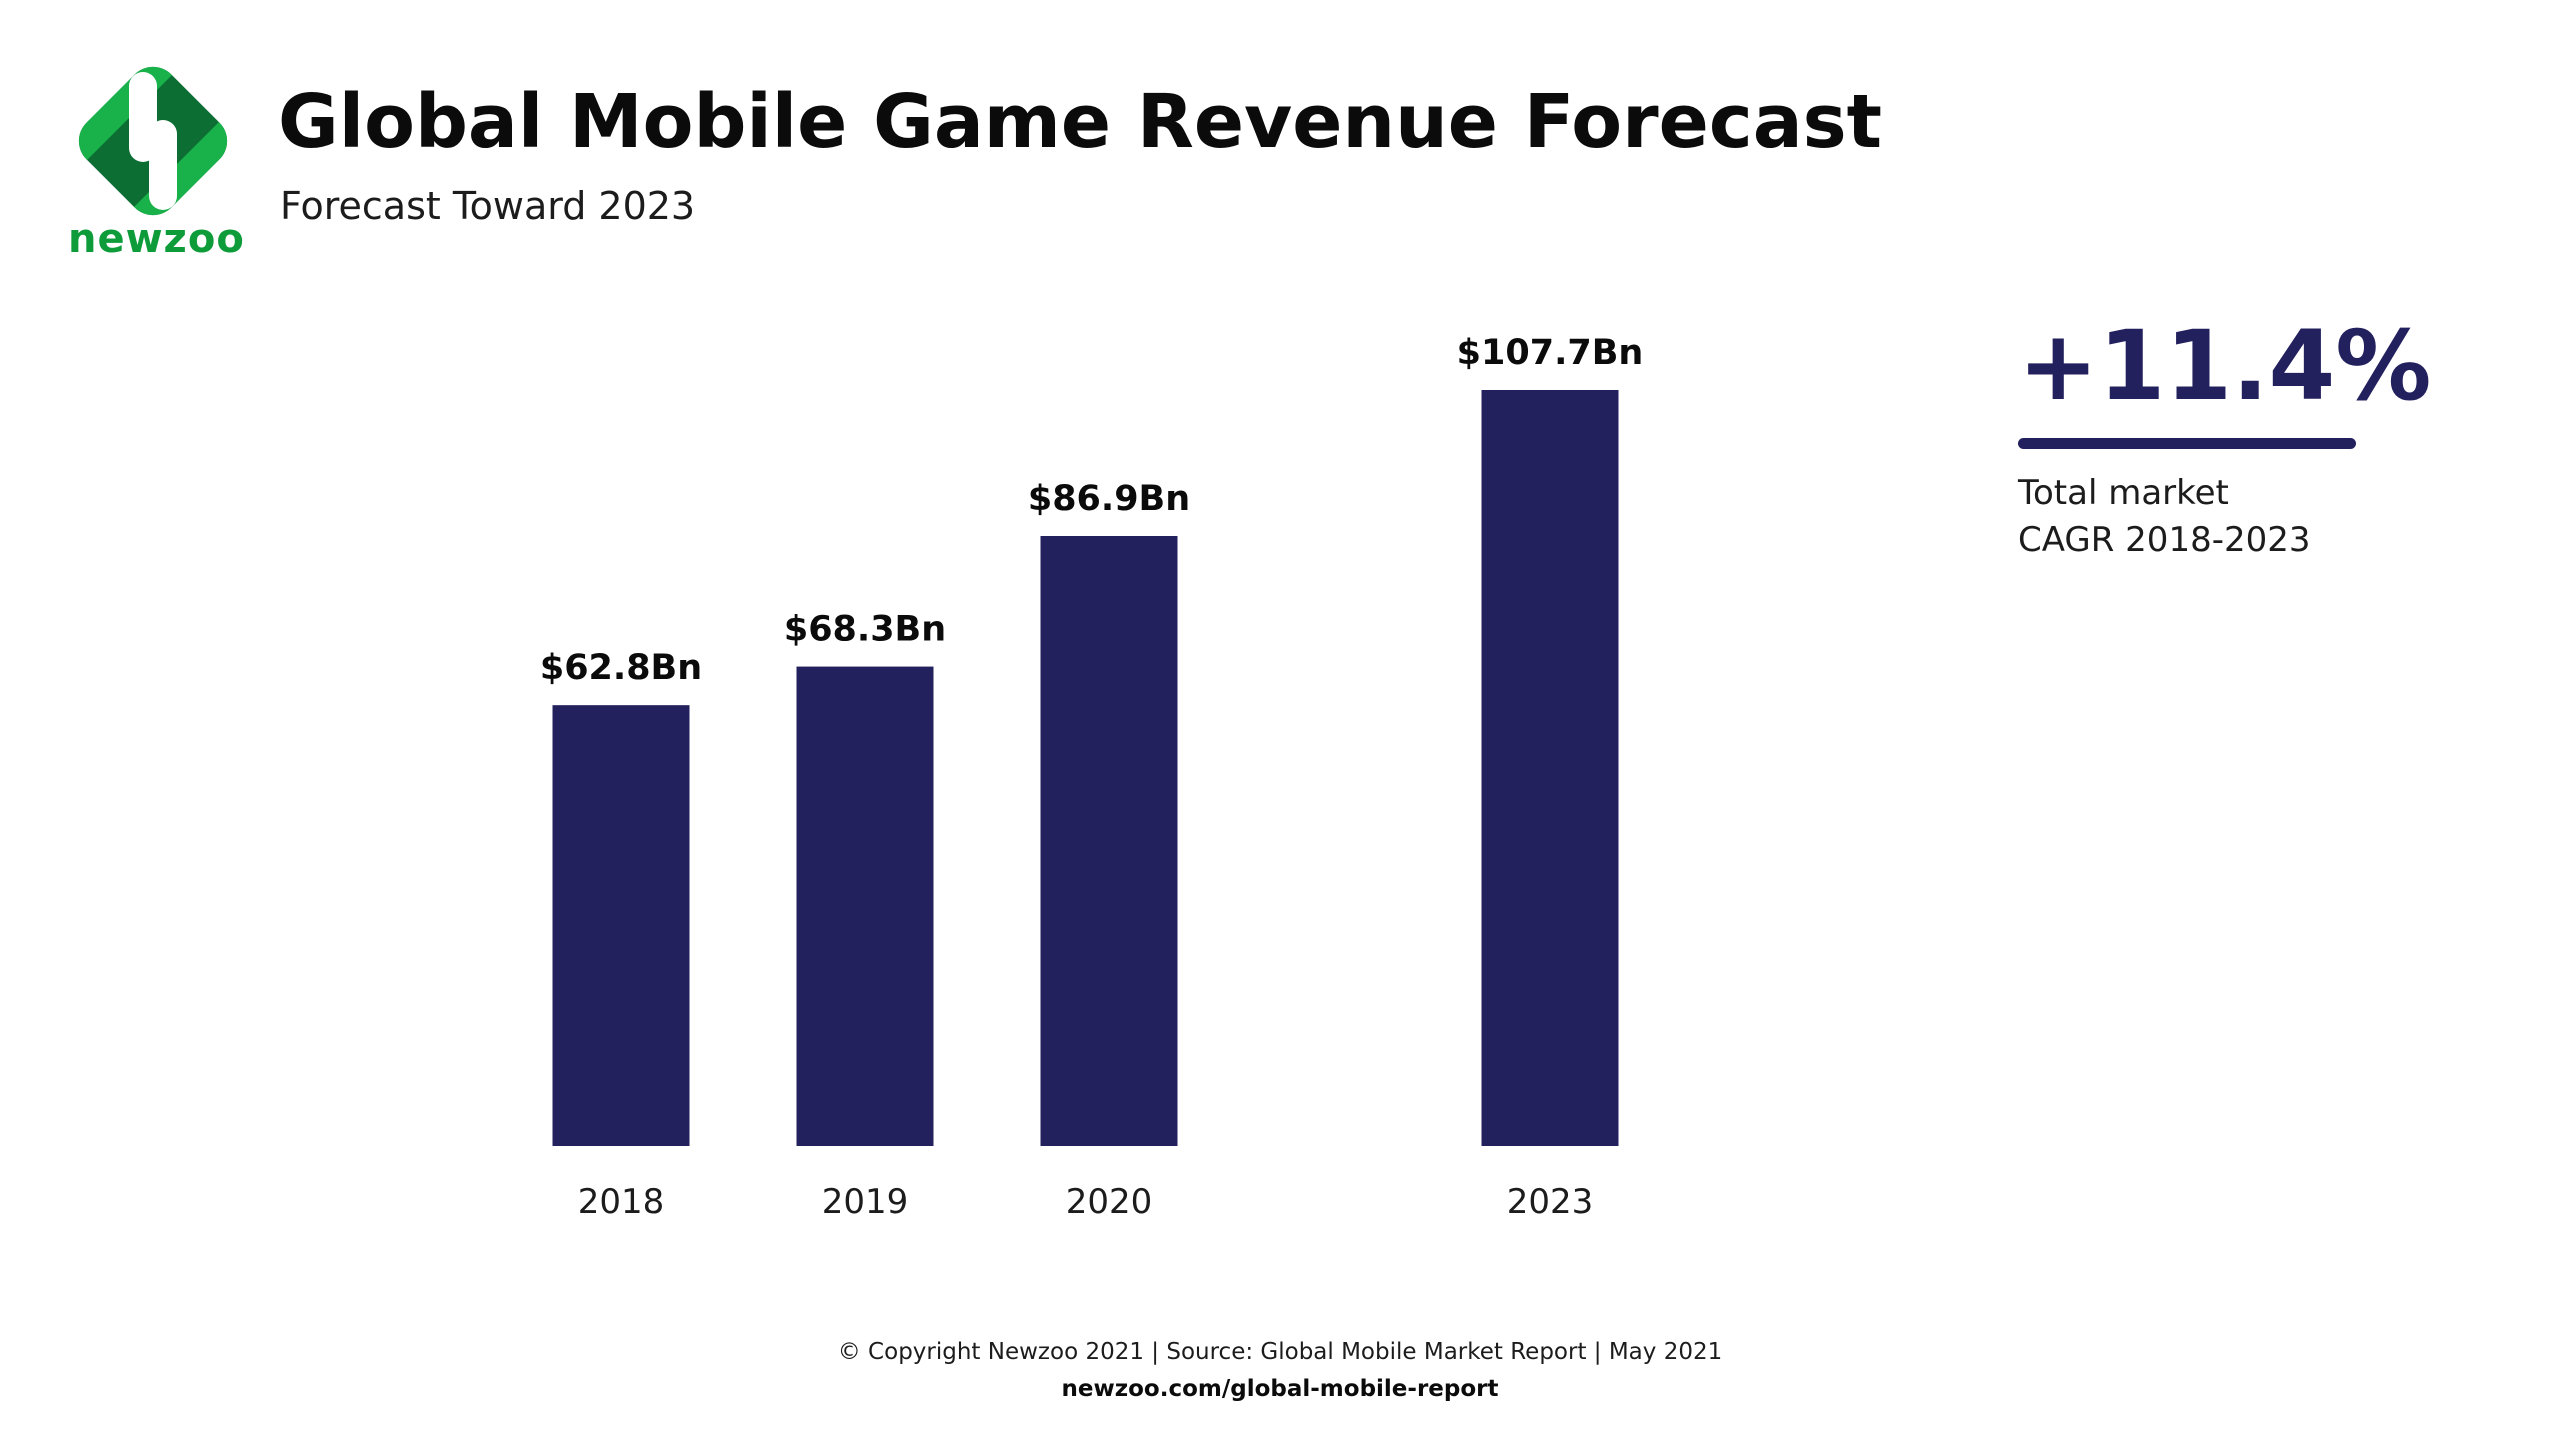 This screenshot has height=1440, width=2560. What do you see at coordinates (1550, 353) in the screenshot?
I see `data-label-2023: $107.7Bn` at bounding box center [1550, 353].